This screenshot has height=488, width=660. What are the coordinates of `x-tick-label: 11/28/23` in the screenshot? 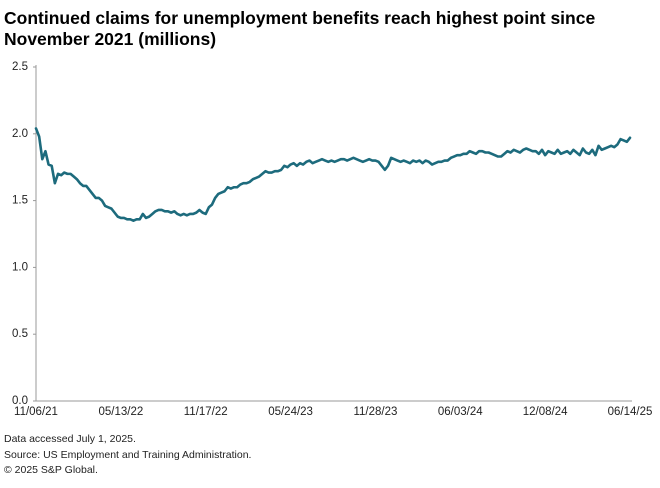 It's located at (375, 412).